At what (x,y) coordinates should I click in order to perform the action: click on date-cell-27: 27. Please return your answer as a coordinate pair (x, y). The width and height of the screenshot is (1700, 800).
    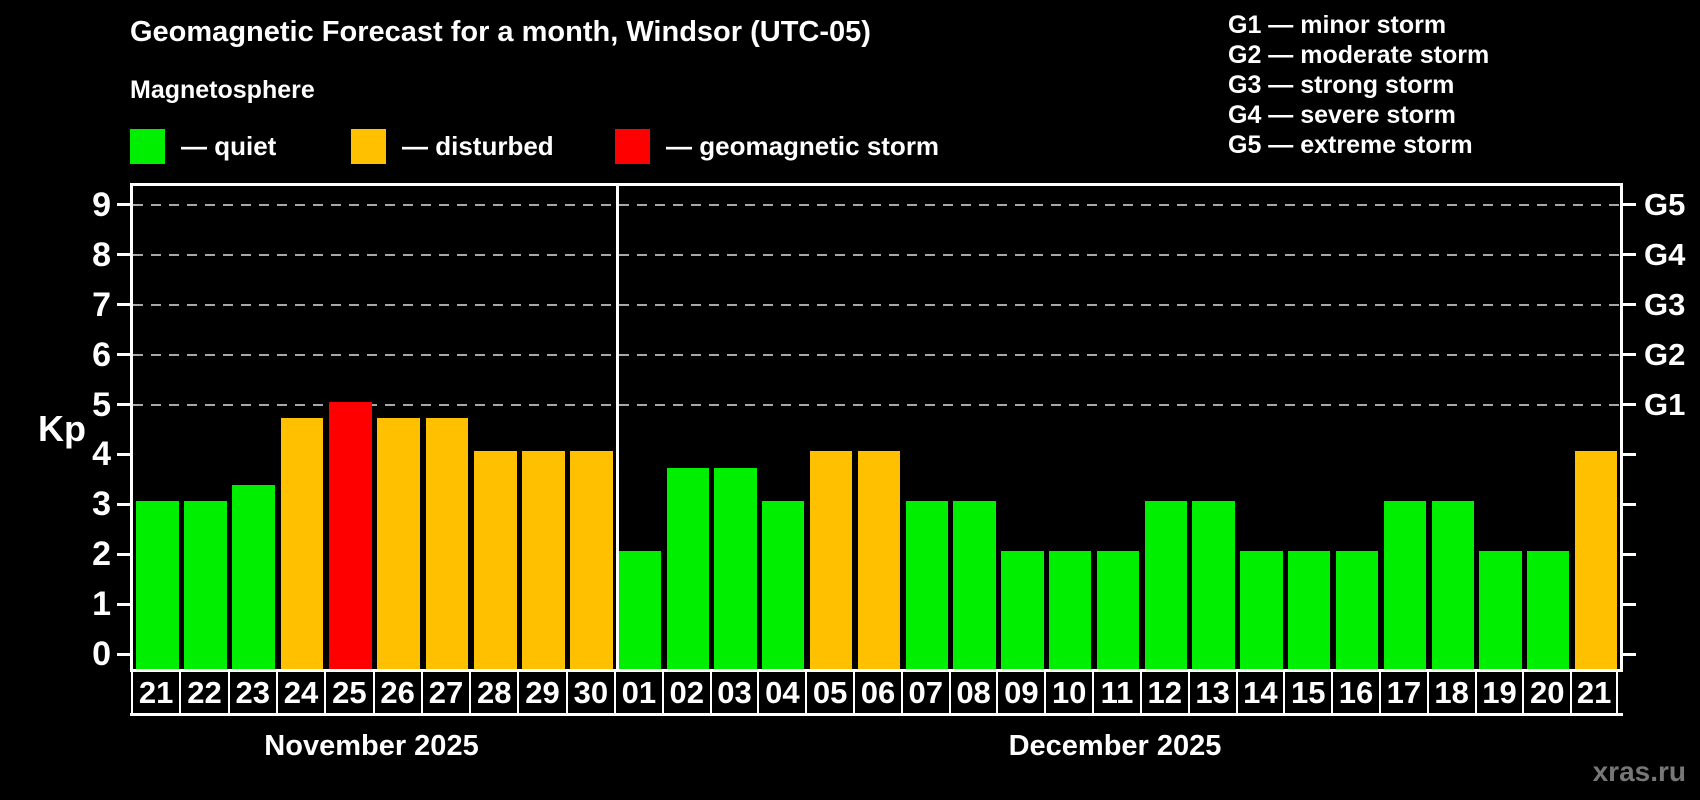
    Looking at the image, I should click on (444, 692).